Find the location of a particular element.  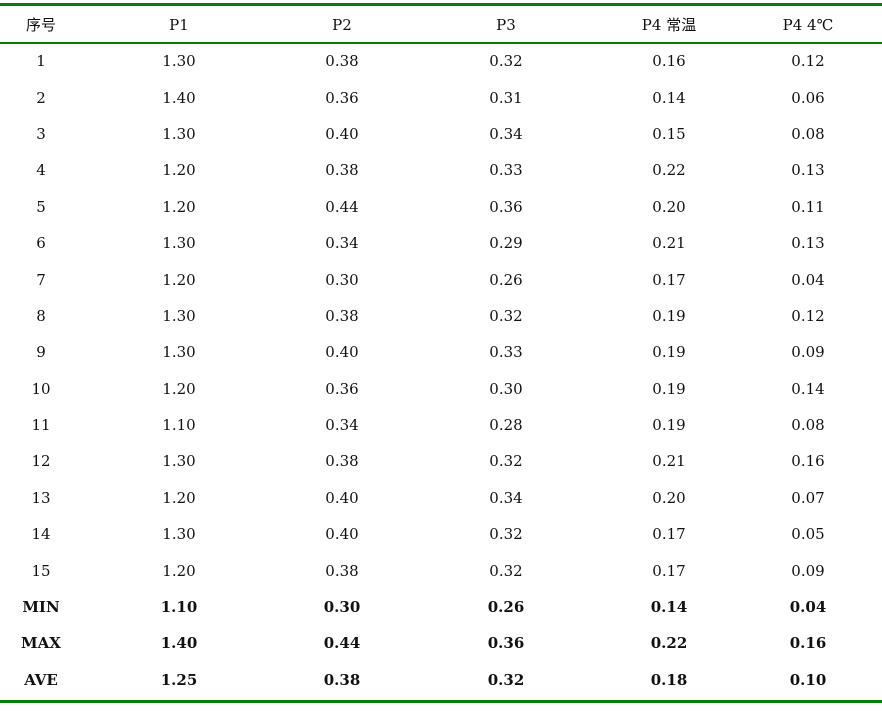

table-cell: AVE is located at coordinates (41, 679).